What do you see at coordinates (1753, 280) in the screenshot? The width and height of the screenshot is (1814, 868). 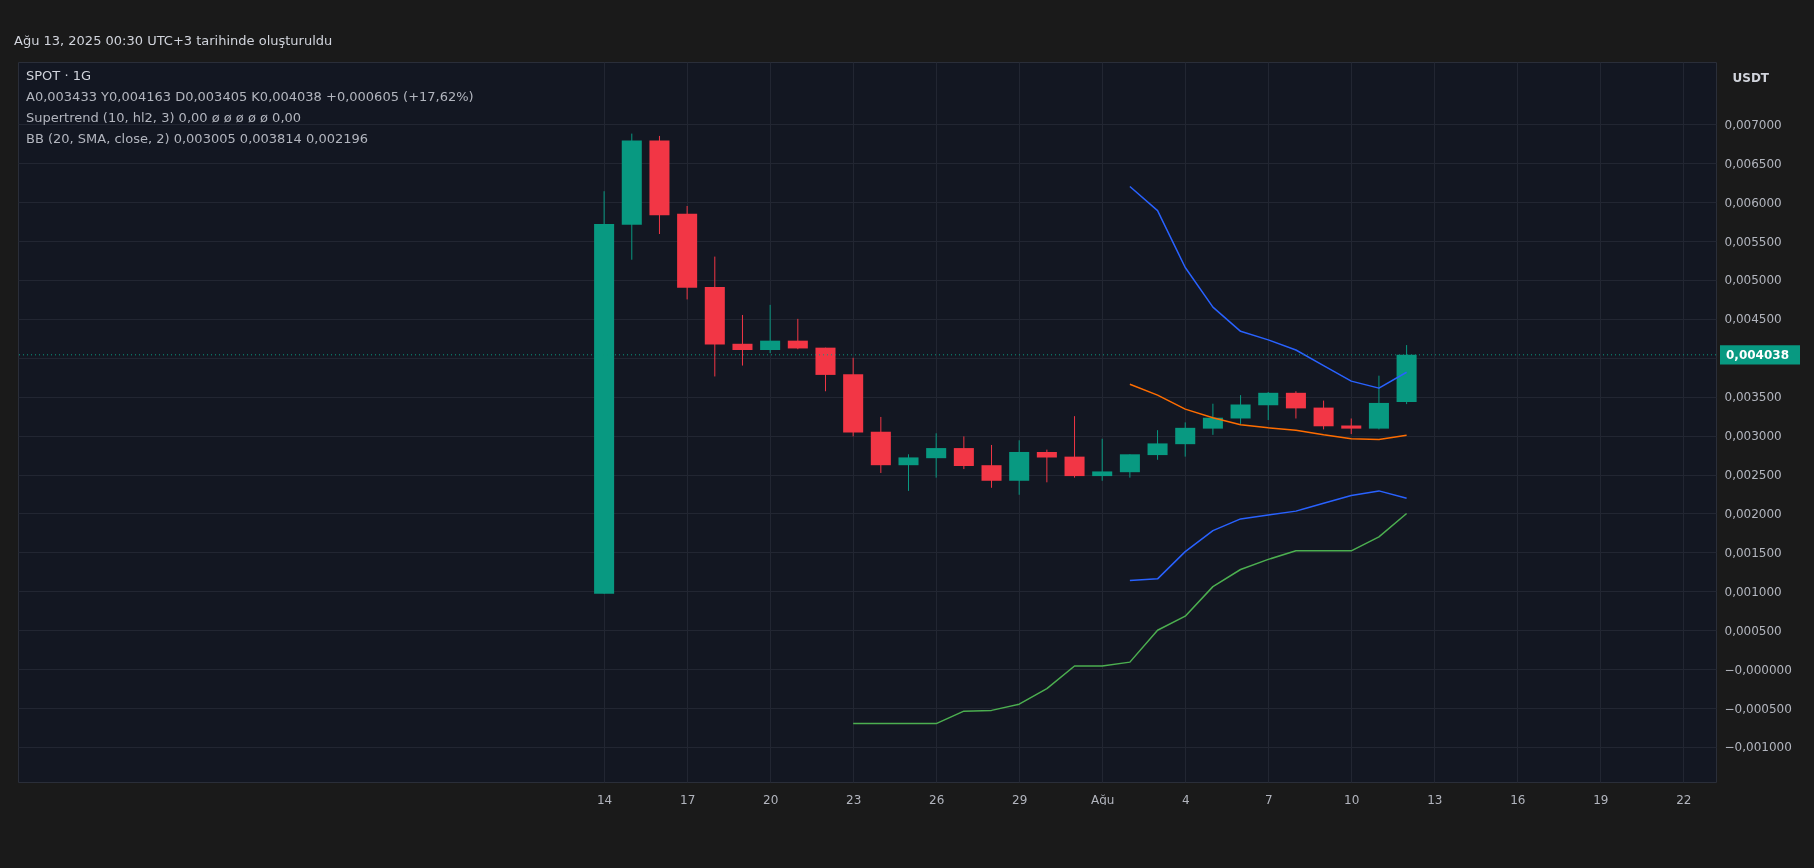 I see `y-tick-label: 0,005000` at bounding box center [1753, 280].